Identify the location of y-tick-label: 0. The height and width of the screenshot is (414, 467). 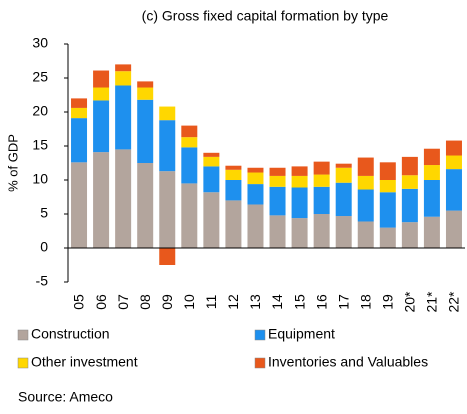
(44, 247).